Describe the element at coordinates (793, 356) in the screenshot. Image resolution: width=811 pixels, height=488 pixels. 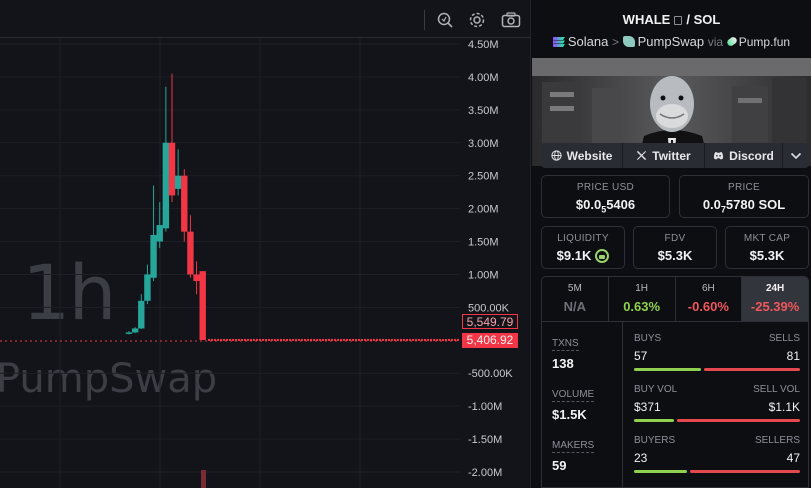
I see `sells-value: 81` at that location.